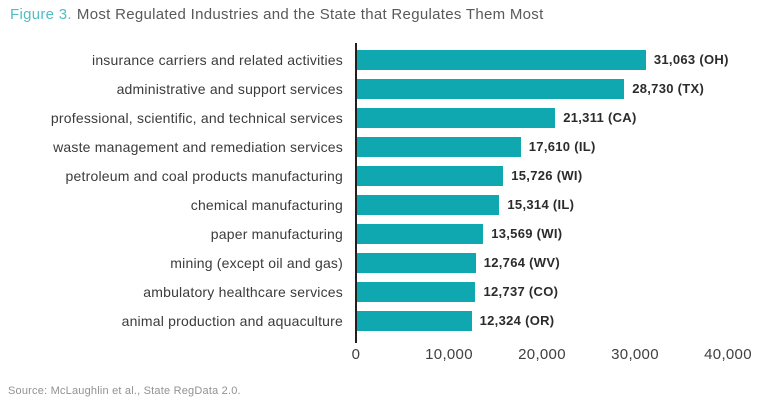 Image resolution: width=768 pixels, height=408 pixels. What do you see at coordinates (521, 291) in the screenshot?
I see `bar-value-label: 12,737 (CO)` at bounding box center [521, 291].